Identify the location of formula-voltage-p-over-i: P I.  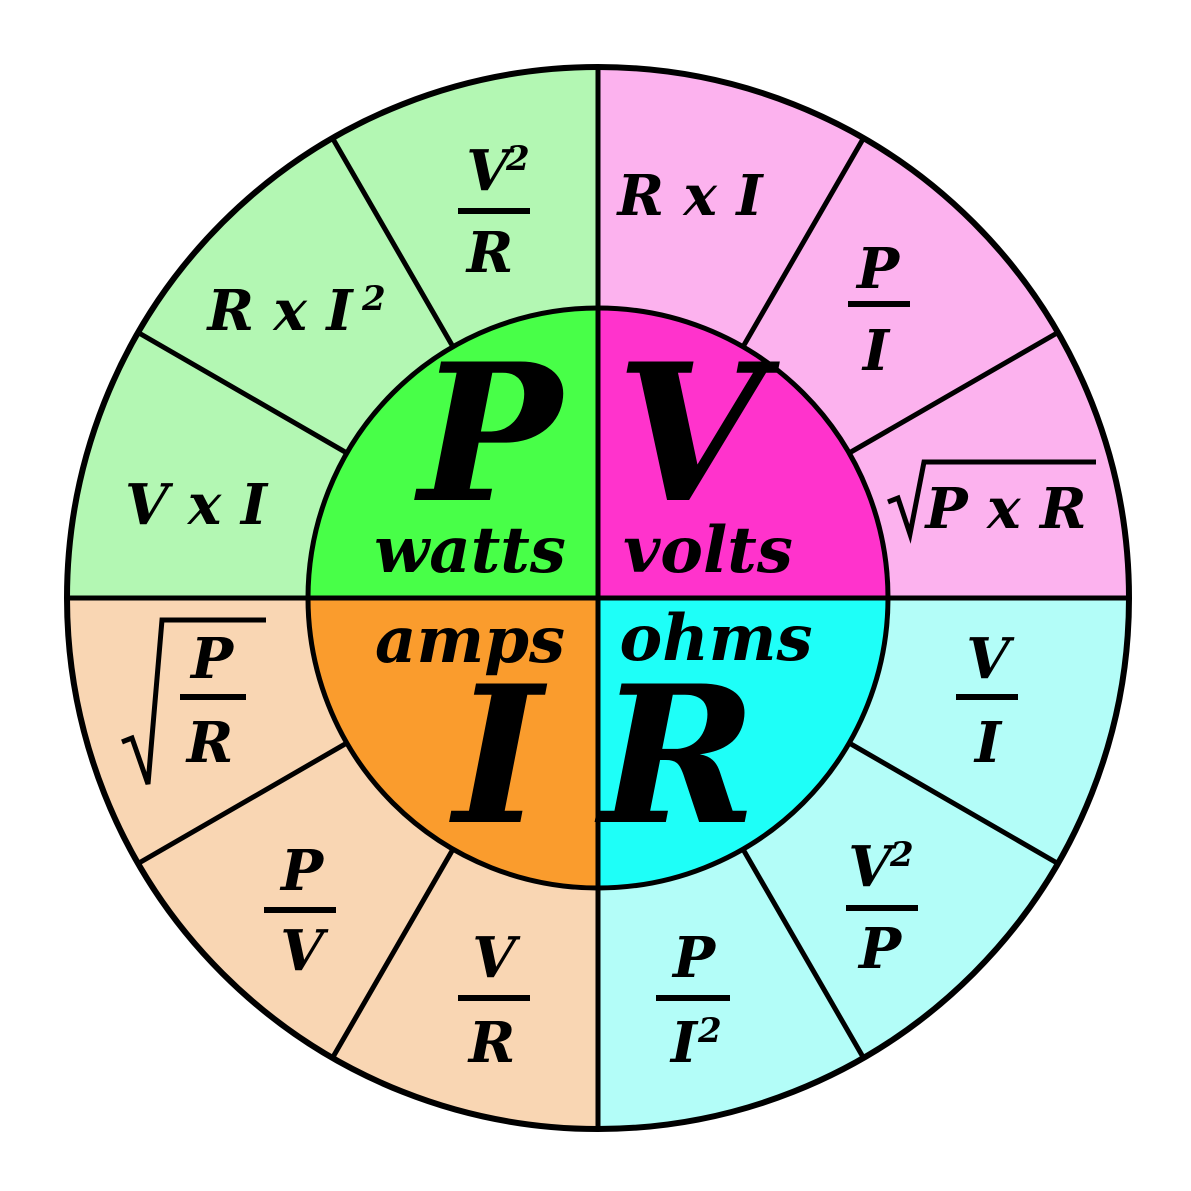
(879, 310).